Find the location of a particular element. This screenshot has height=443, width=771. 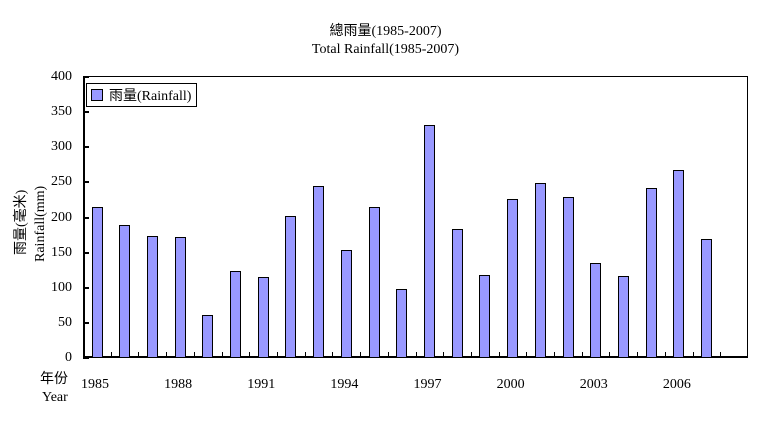

bar-1988 is located at coordinates (180, 297).